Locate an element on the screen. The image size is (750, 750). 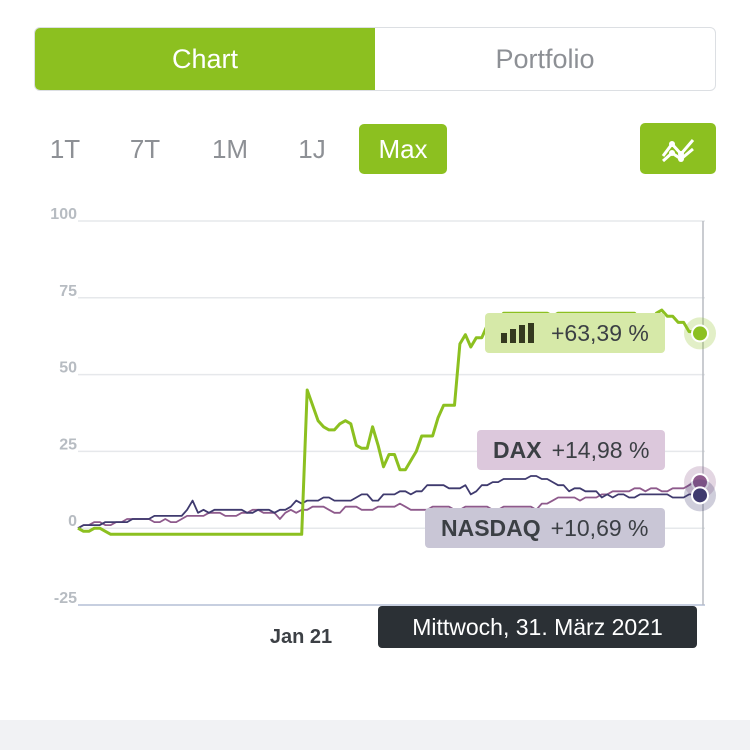
range-1t: 1T is located at coordinates (65, 148).